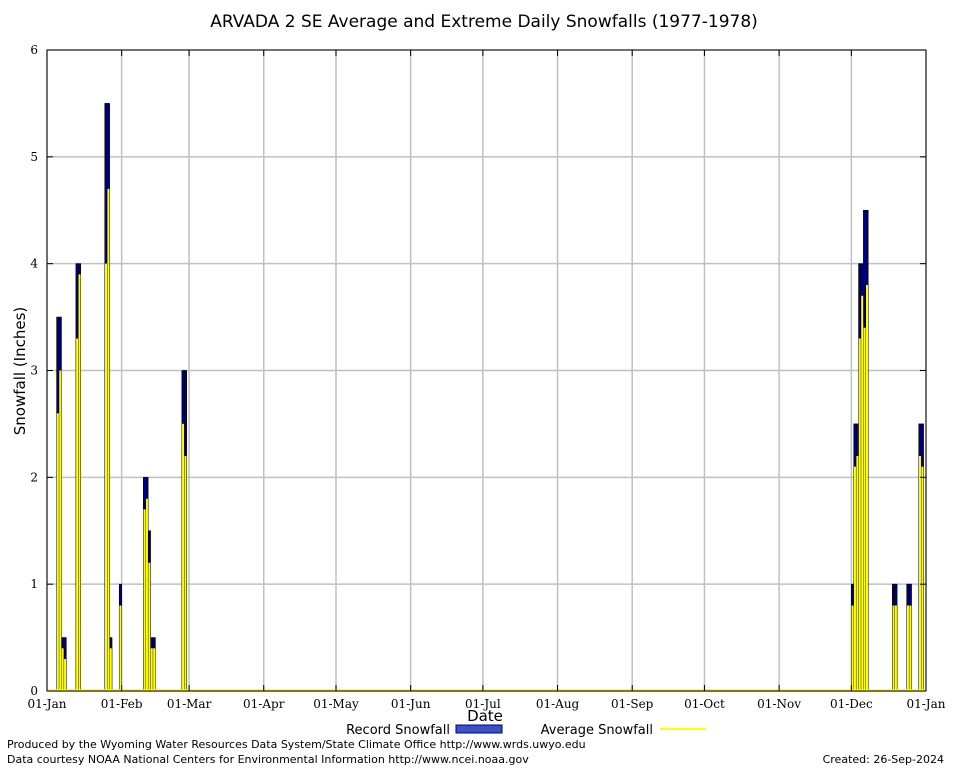 The width and height of the screenshot is (954, 768). I want to click on x-tick-label: 01-Jul, so click(483, 704).